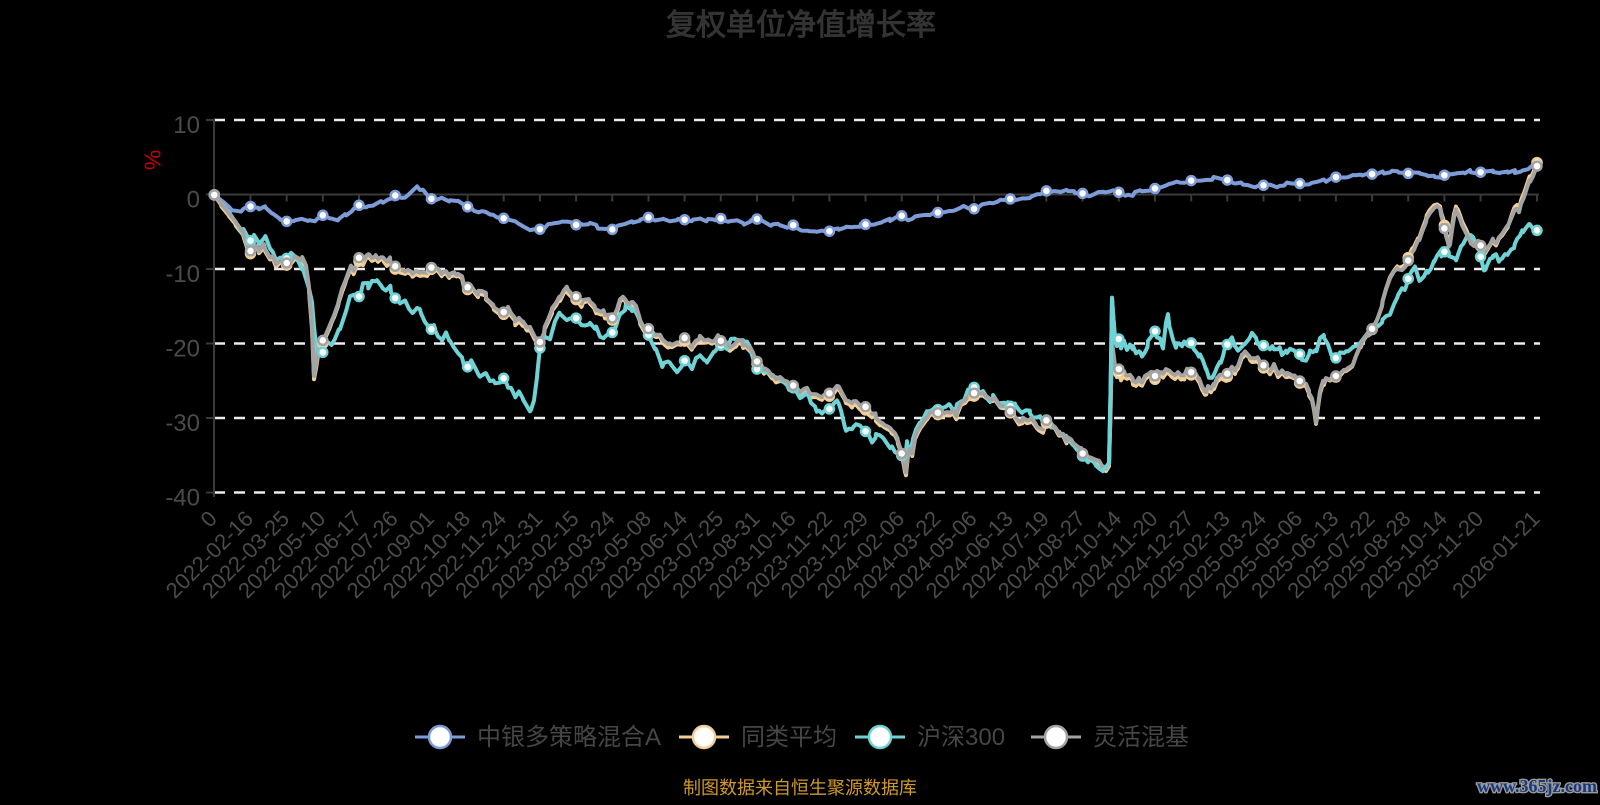  Describe the element at coordinates (182, 274) in the screenshot. I see `svg-text: -10` at that location.